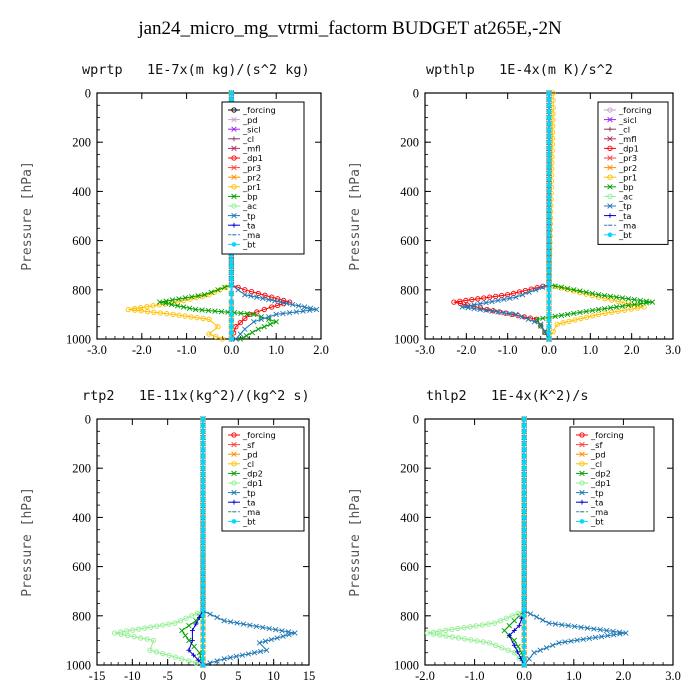 This screenshot has height=700, width=700. What do you see at coordinates (243, 120) in the screenshot?
I see `legend-item: _pd` at bounding box center [243, 120].